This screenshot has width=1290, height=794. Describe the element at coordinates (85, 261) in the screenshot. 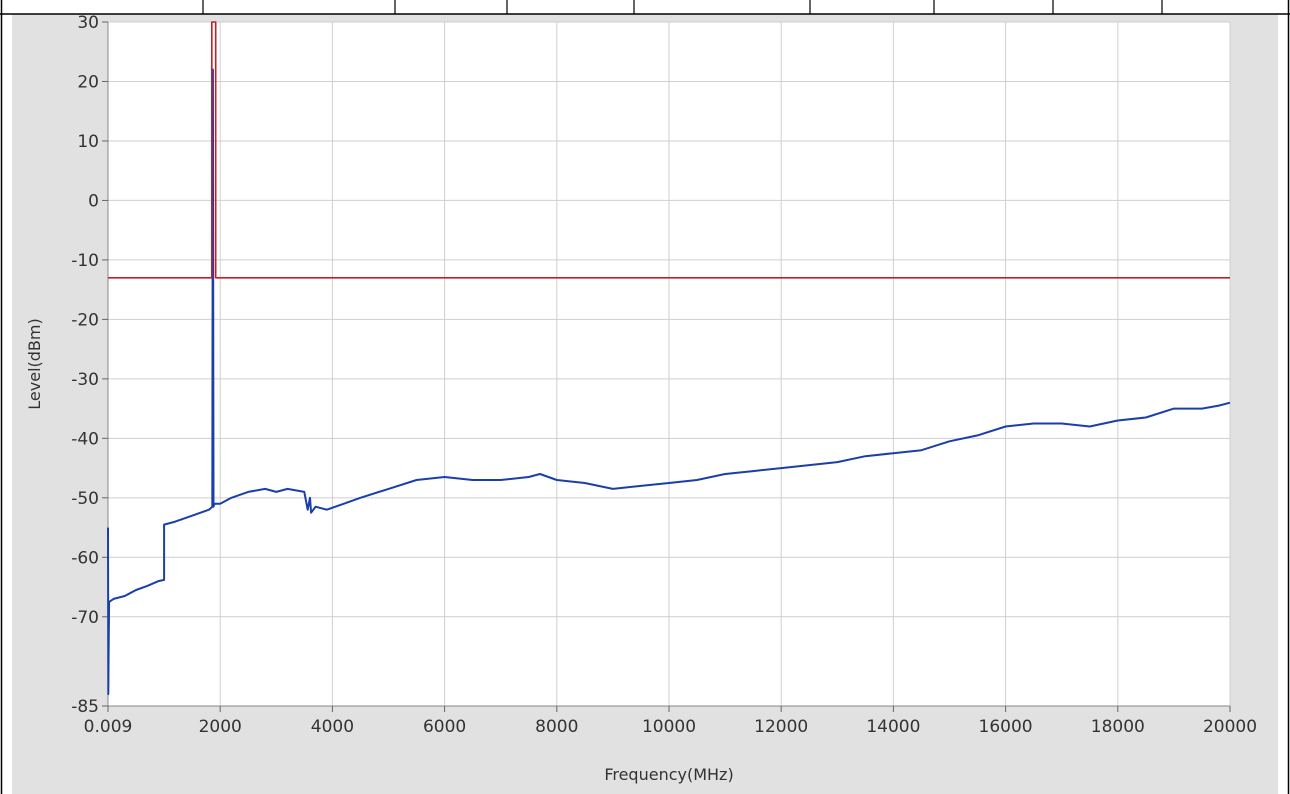

I see `y-tick-label: -10` at that location.